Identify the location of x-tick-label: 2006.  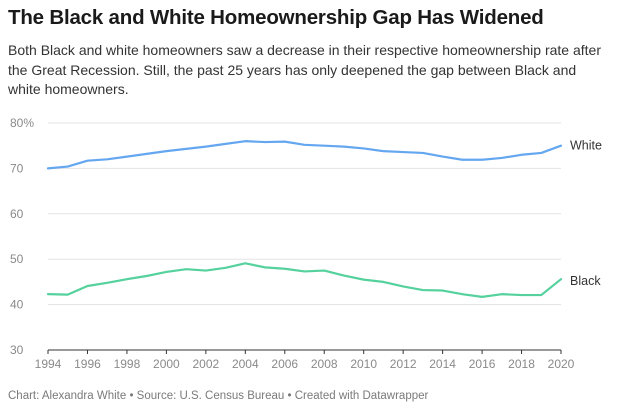
(284, 364).